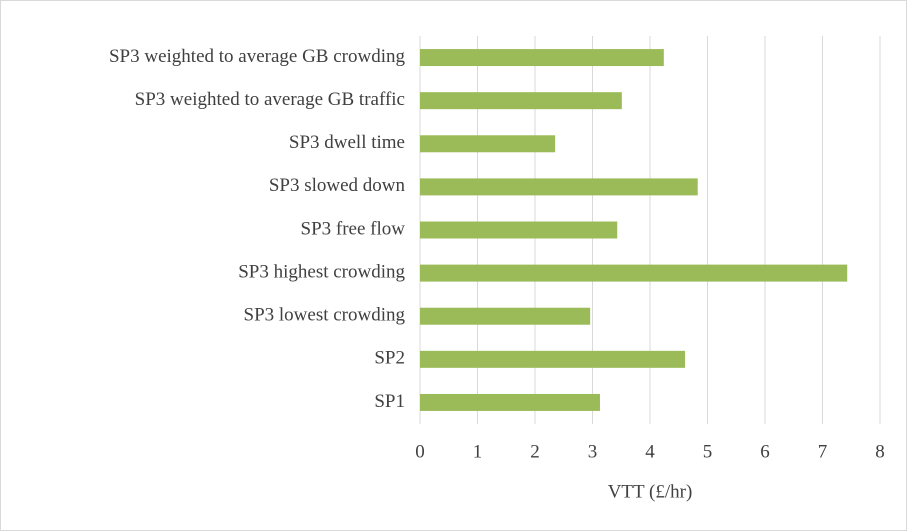  I want to click on y-tick-label: SP3 slowed down, so click(337, 185).